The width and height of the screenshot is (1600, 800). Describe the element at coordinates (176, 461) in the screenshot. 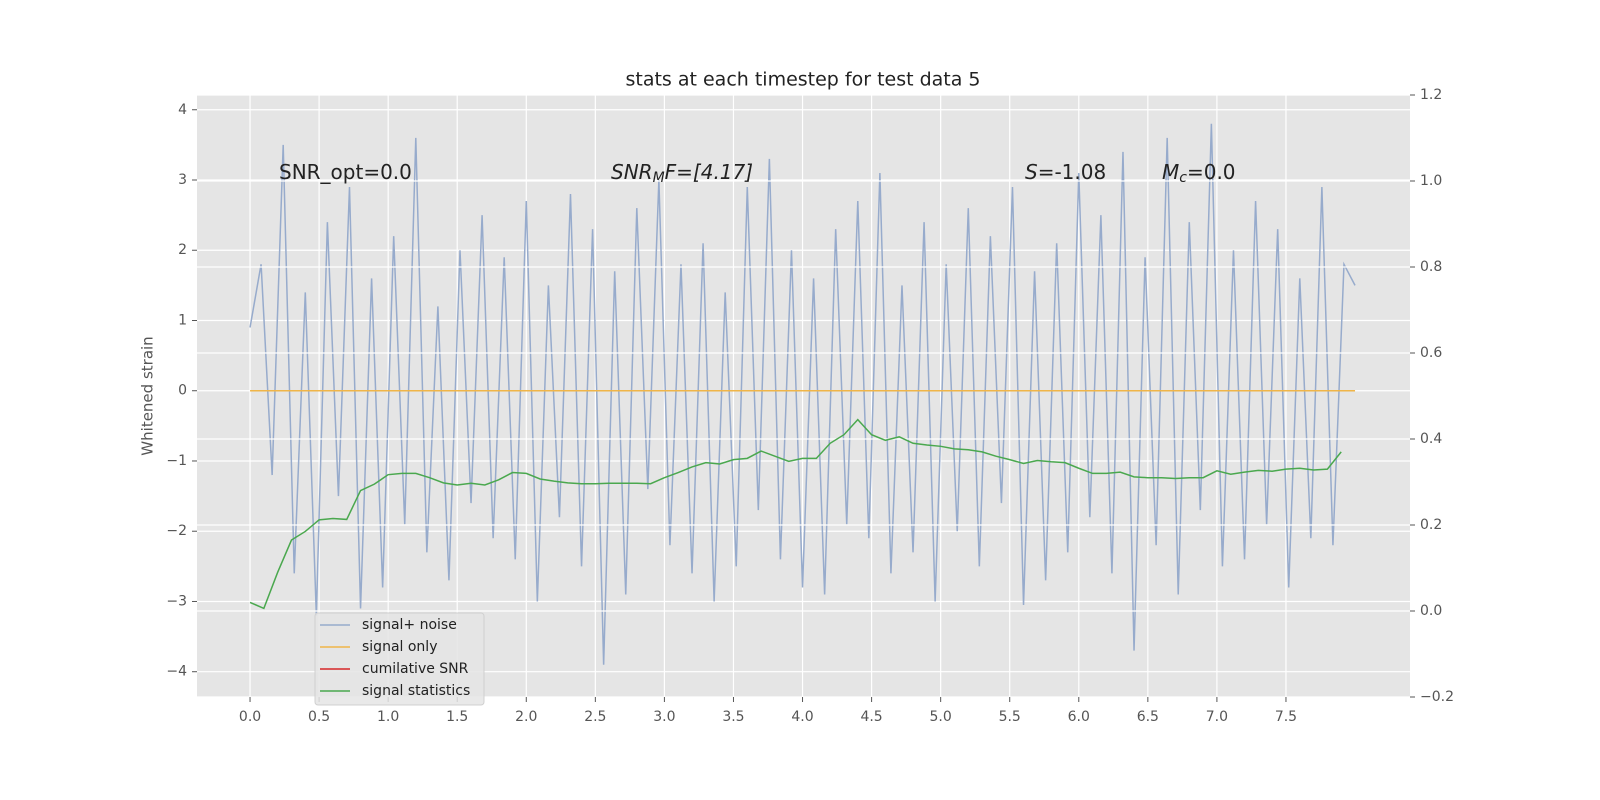

I see `y-tick-label: −1` at that location.